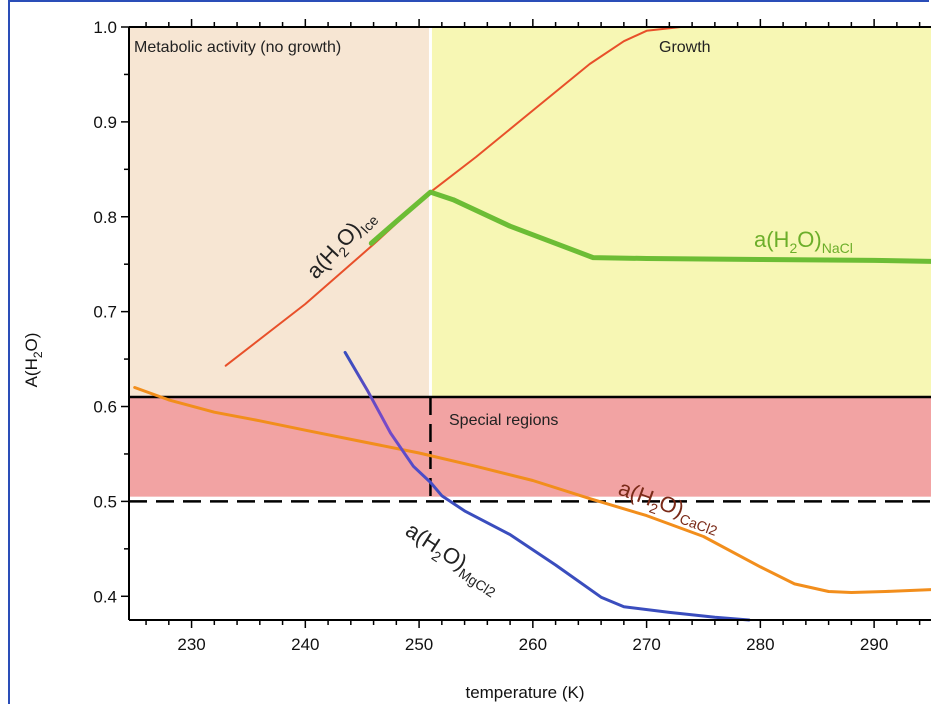 The image size is (931, 706). I want to click on y-tick-label: 0.7, so click(105, 312).